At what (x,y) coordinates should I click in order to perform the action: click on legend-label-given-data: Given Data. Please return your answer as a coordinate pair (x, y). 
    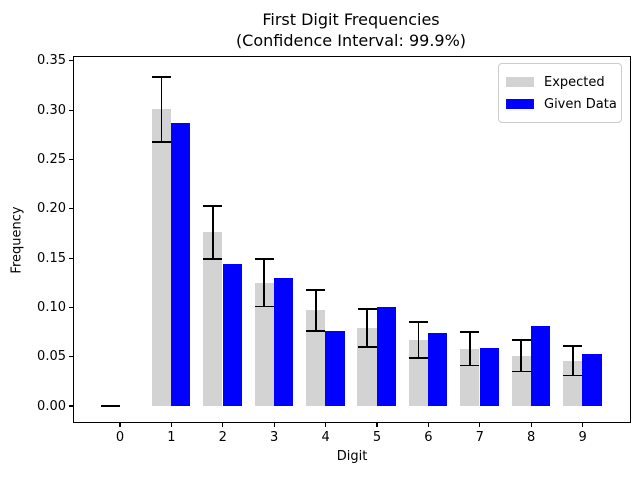
    Looking at the image, I should click on (580, 104).